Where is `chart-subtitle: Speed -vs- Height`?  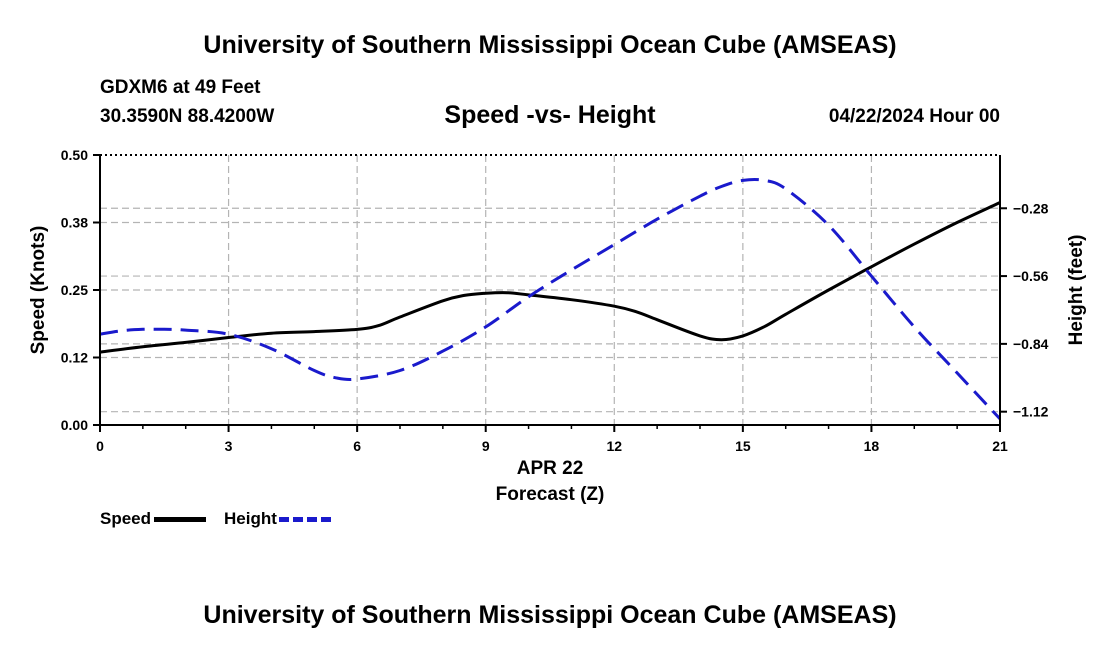
chart-subtitle: Speed -vs- Height is located at coordinates (550, 115).